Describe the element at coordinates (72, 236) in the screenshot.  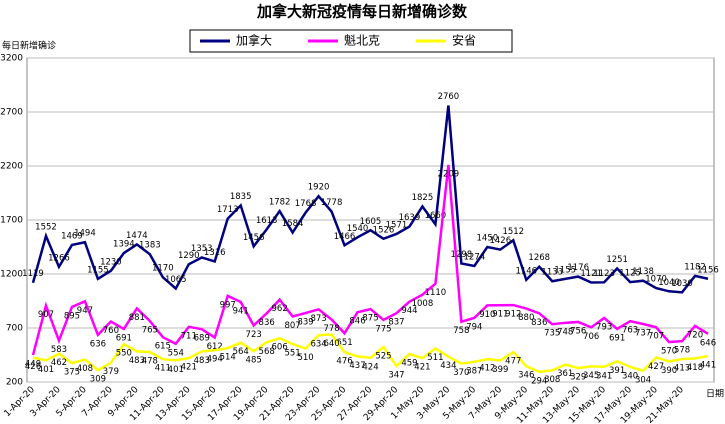
I see `value-label: 1469` at that location.